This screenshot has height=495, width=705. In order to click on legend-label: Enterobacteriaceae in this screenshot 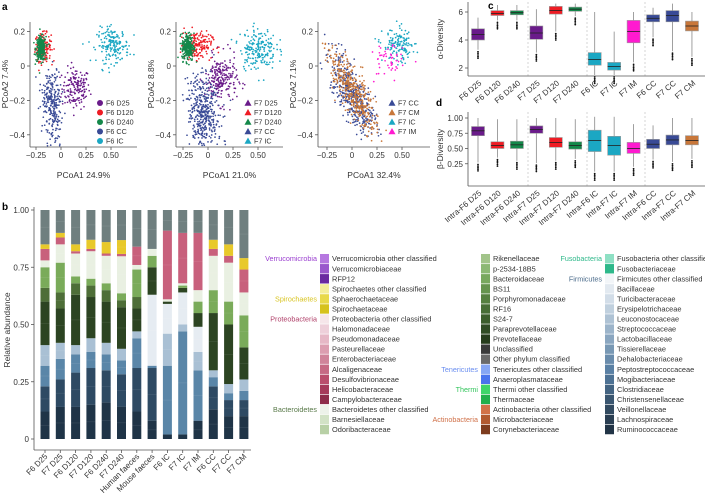, I will do `click(364, 359)`.